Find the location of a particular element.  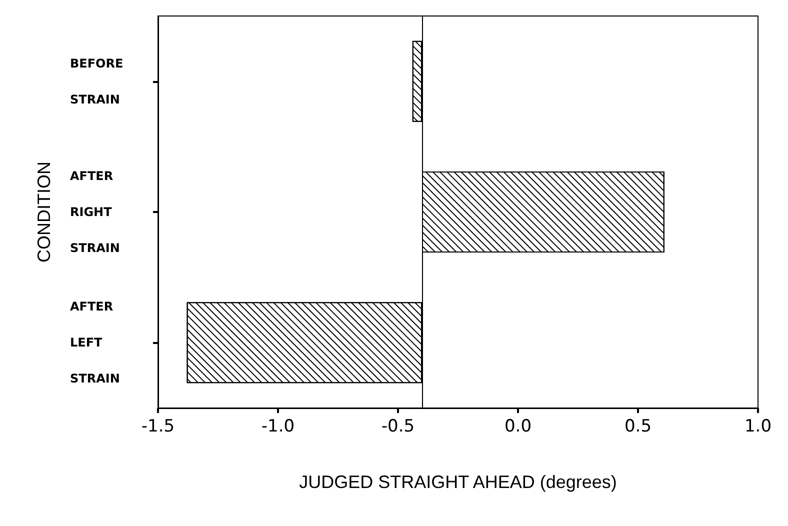

category-label: AFTER RIGHT STRAIN is located at coordinates (95, 212).